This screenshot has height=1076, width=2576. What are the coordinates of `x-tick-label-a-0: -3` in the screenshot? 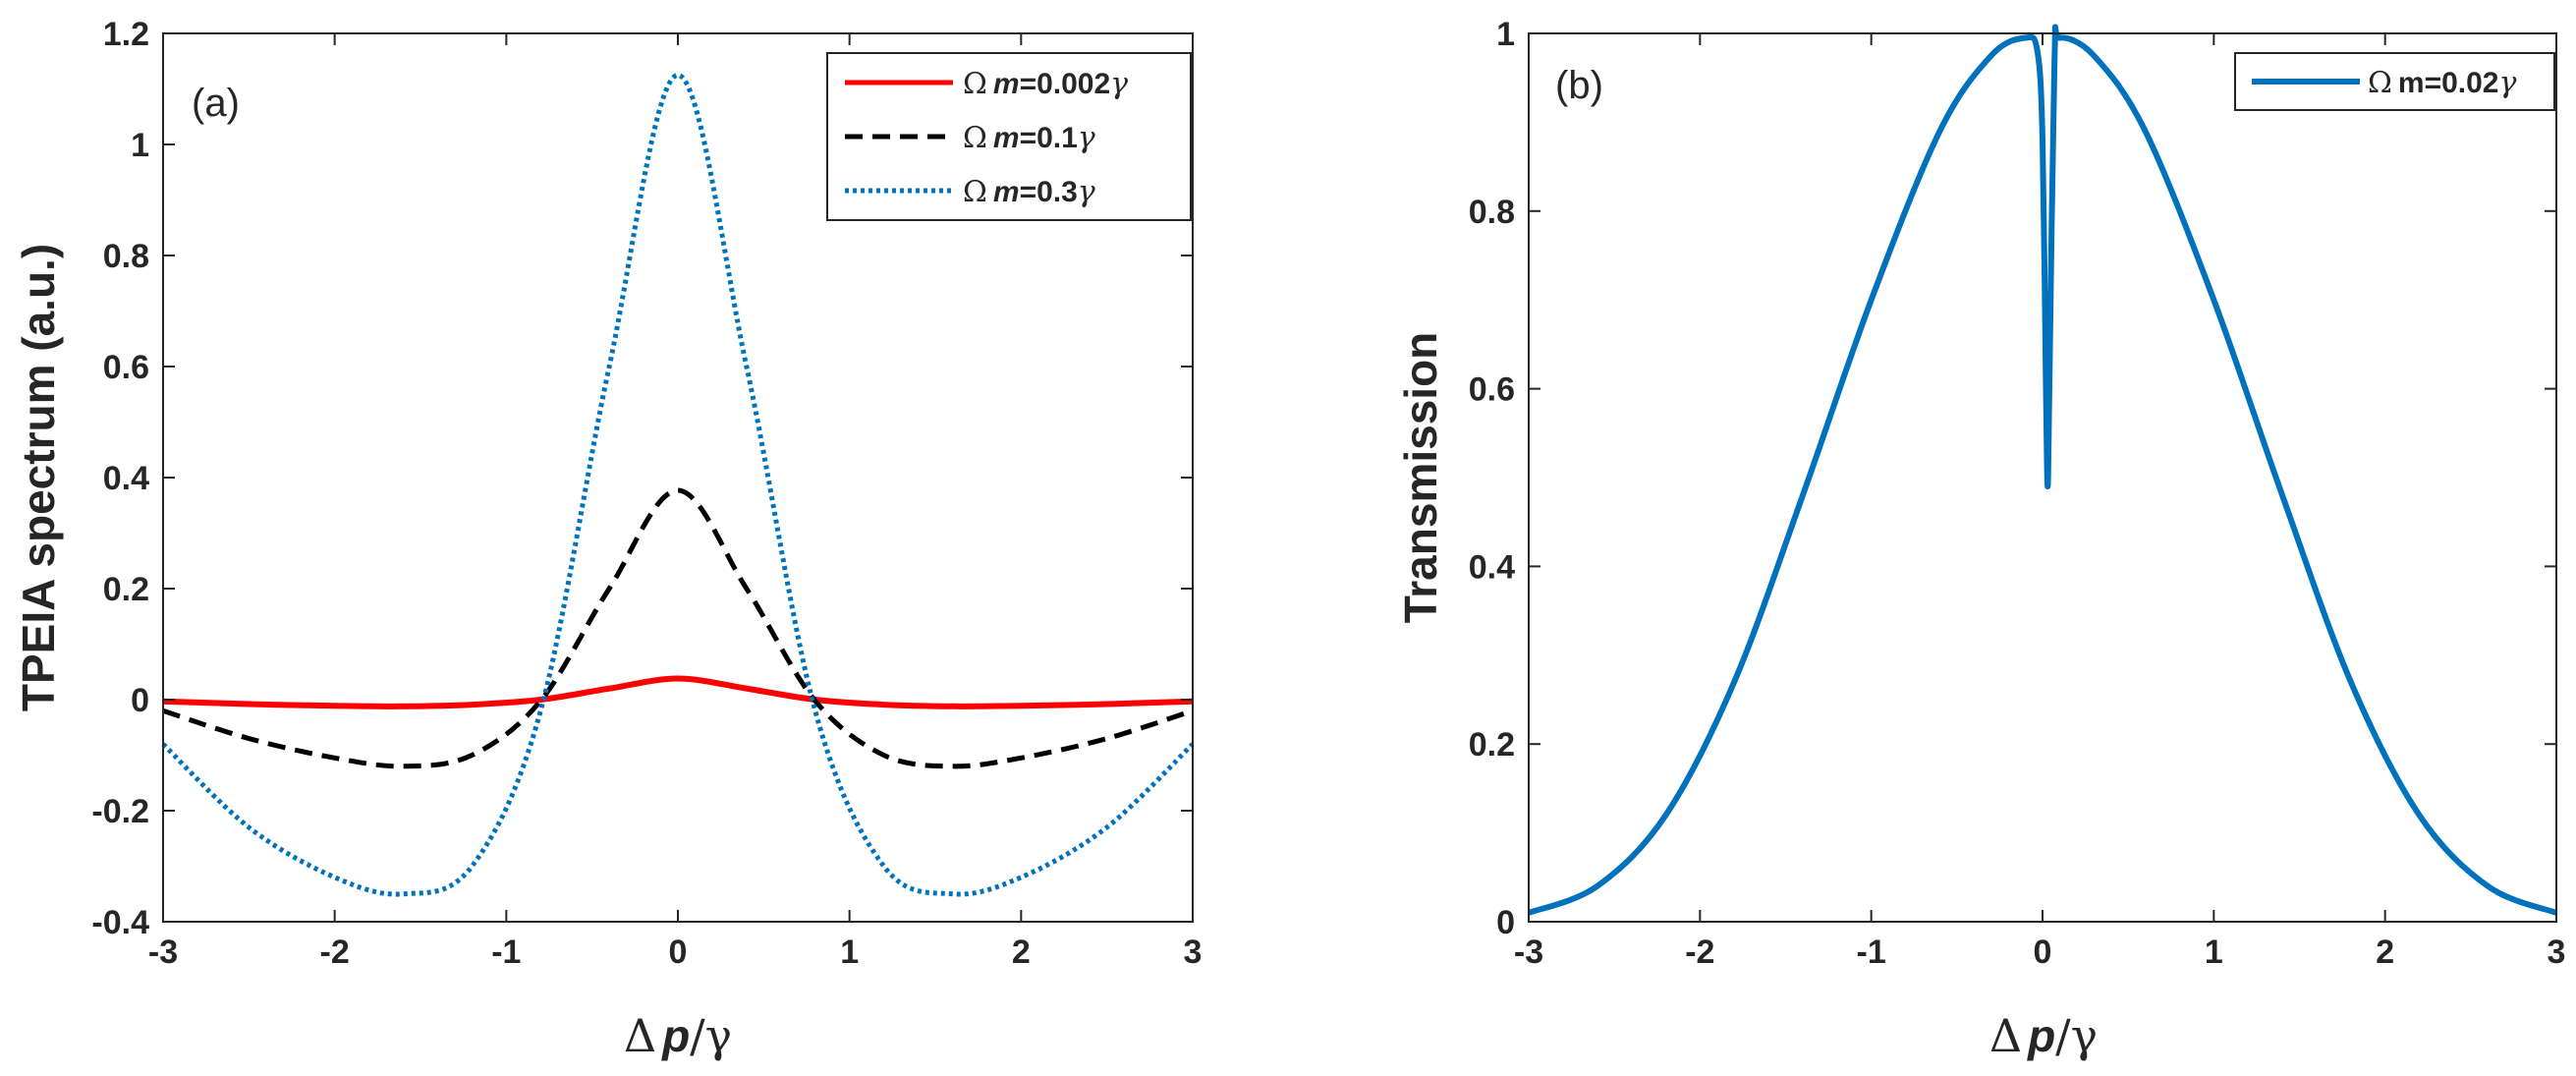 It's located at (163, 952).